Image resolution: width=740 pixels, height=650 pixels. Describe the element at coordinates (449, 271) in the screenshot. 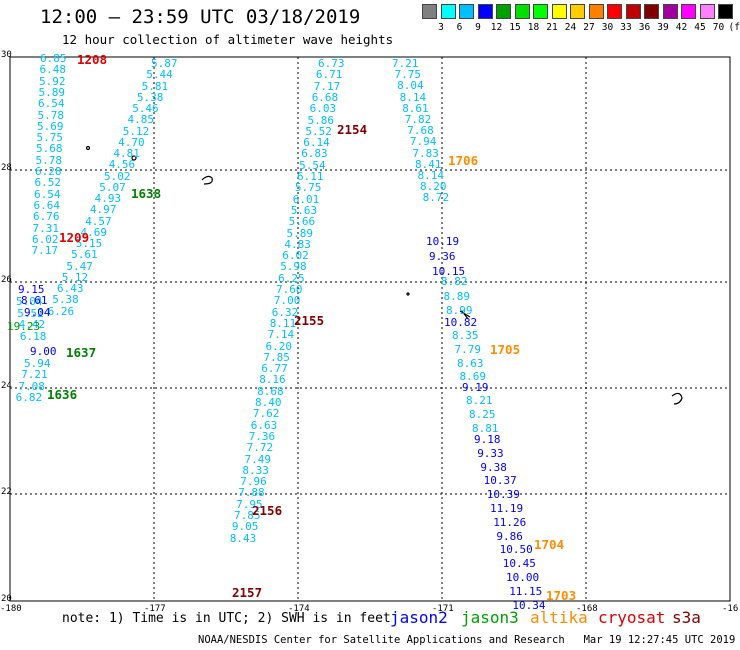

I see `wave-height-value: 10.15` at that location.